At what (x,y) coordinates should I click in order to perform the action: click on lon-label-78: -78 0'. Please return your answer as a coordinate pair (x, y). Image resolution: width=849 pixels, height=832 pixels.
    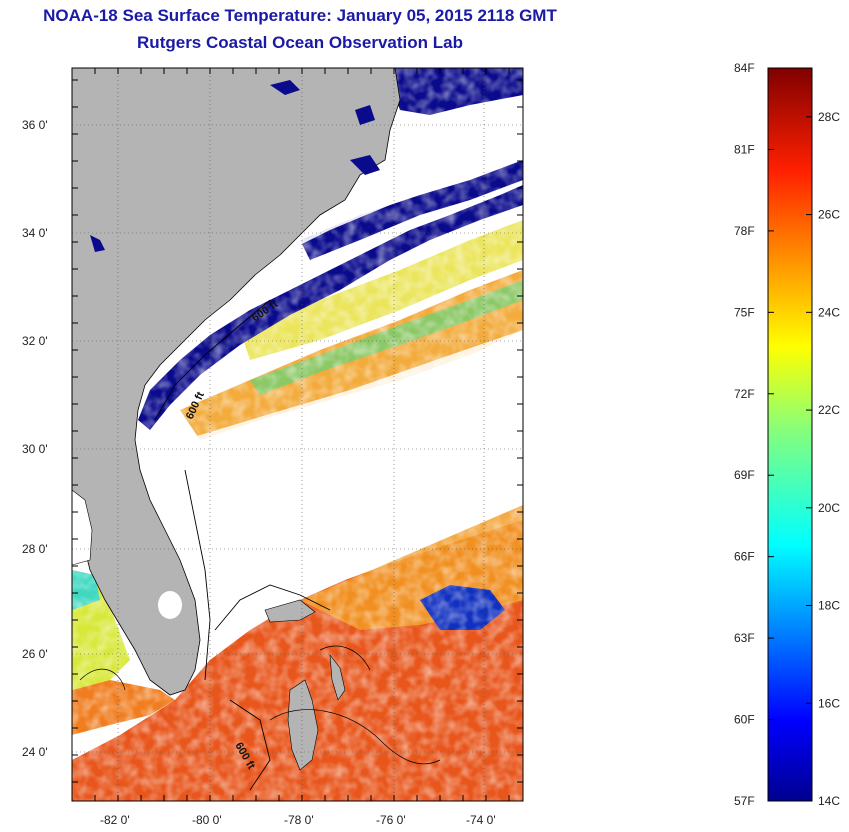
    Looking at the image, I should click on (299, 820).